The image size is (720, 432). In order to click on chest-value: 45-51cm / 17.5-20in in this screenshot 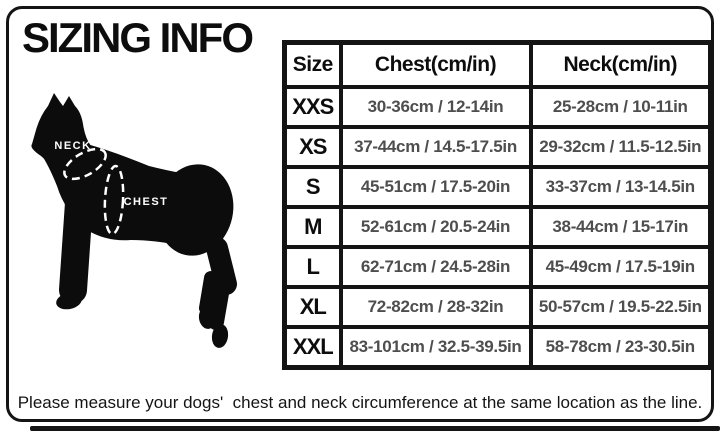, I will do `click(435, 186)`.